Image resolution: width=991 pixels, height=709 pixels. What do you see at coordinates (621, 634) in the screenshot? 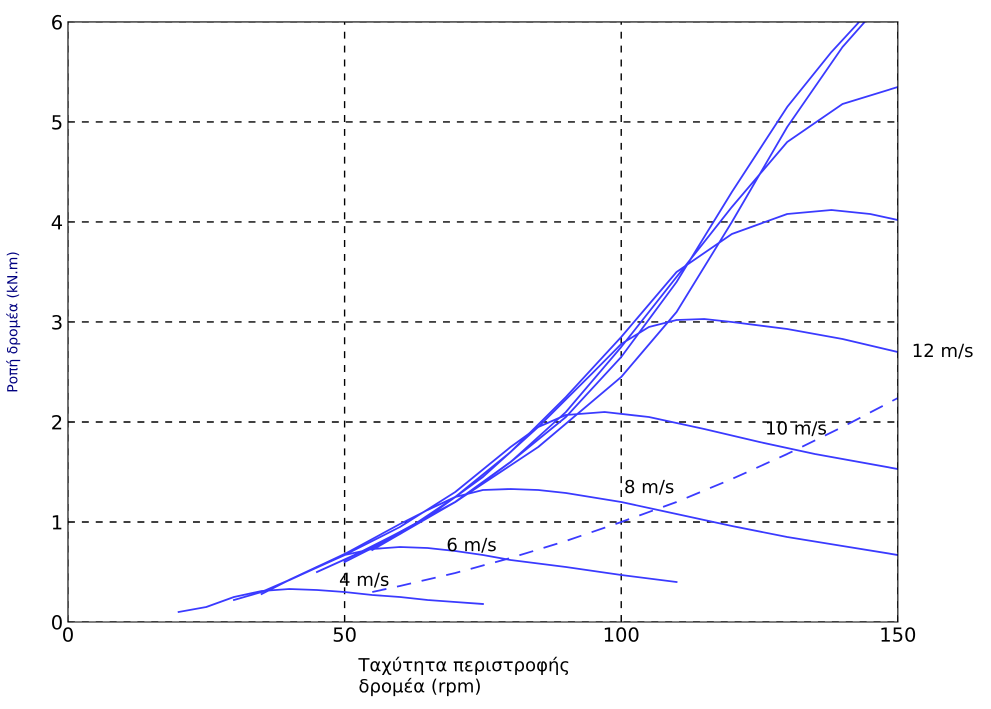
I see `x-tick-label: 100` at bounding box center [621, 634].